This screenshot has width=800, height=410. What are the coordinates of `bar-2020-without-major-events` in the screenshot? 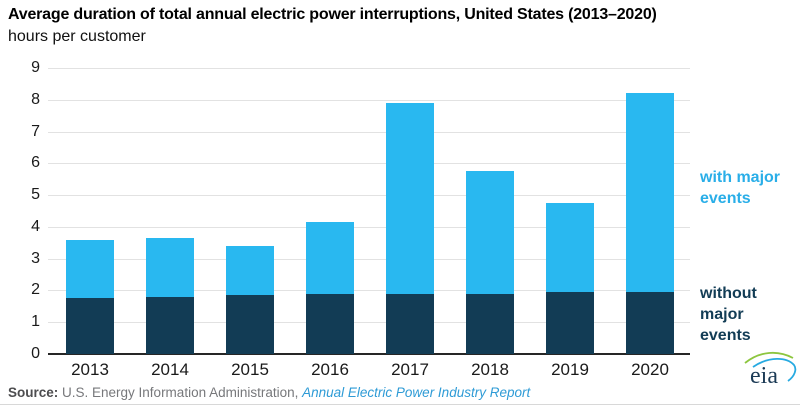 It's located at (650, 323).